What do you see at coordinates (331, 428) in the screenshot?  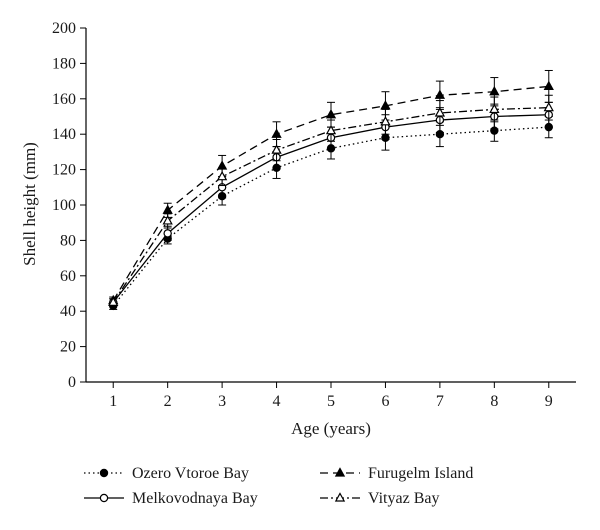 I see `x-axis-label: Age (years)` at bounding box center [331, 428].